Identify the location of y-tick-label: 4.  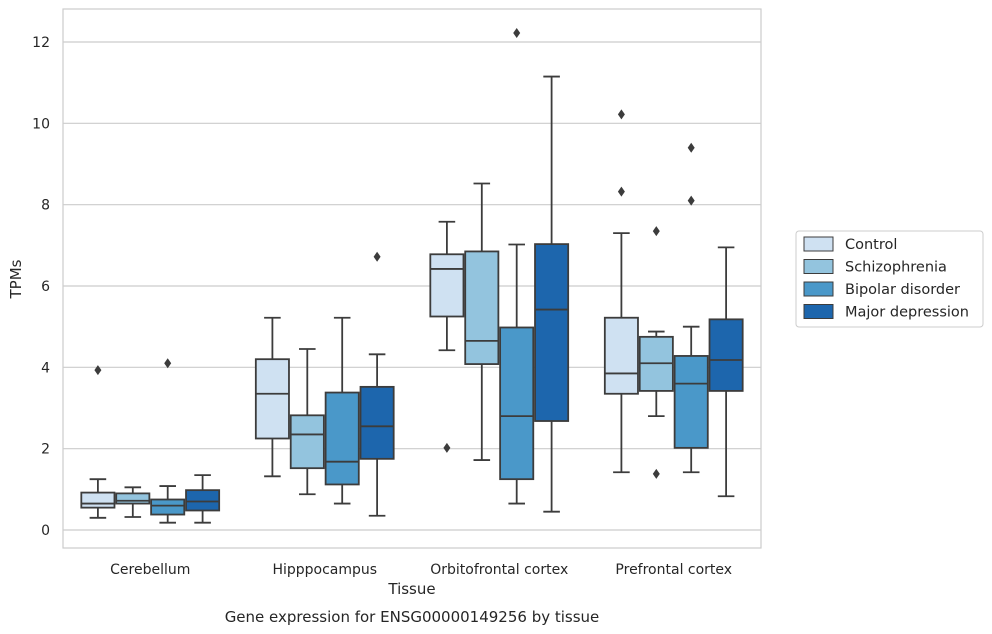
(45, 368).